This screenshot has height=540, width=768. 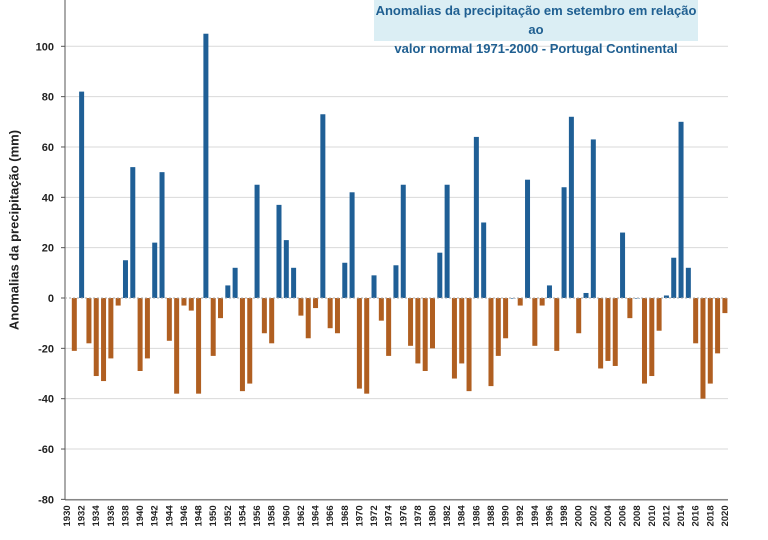 I want to click on x-tick-label-1936: 1936, so click(x=111, y=515).